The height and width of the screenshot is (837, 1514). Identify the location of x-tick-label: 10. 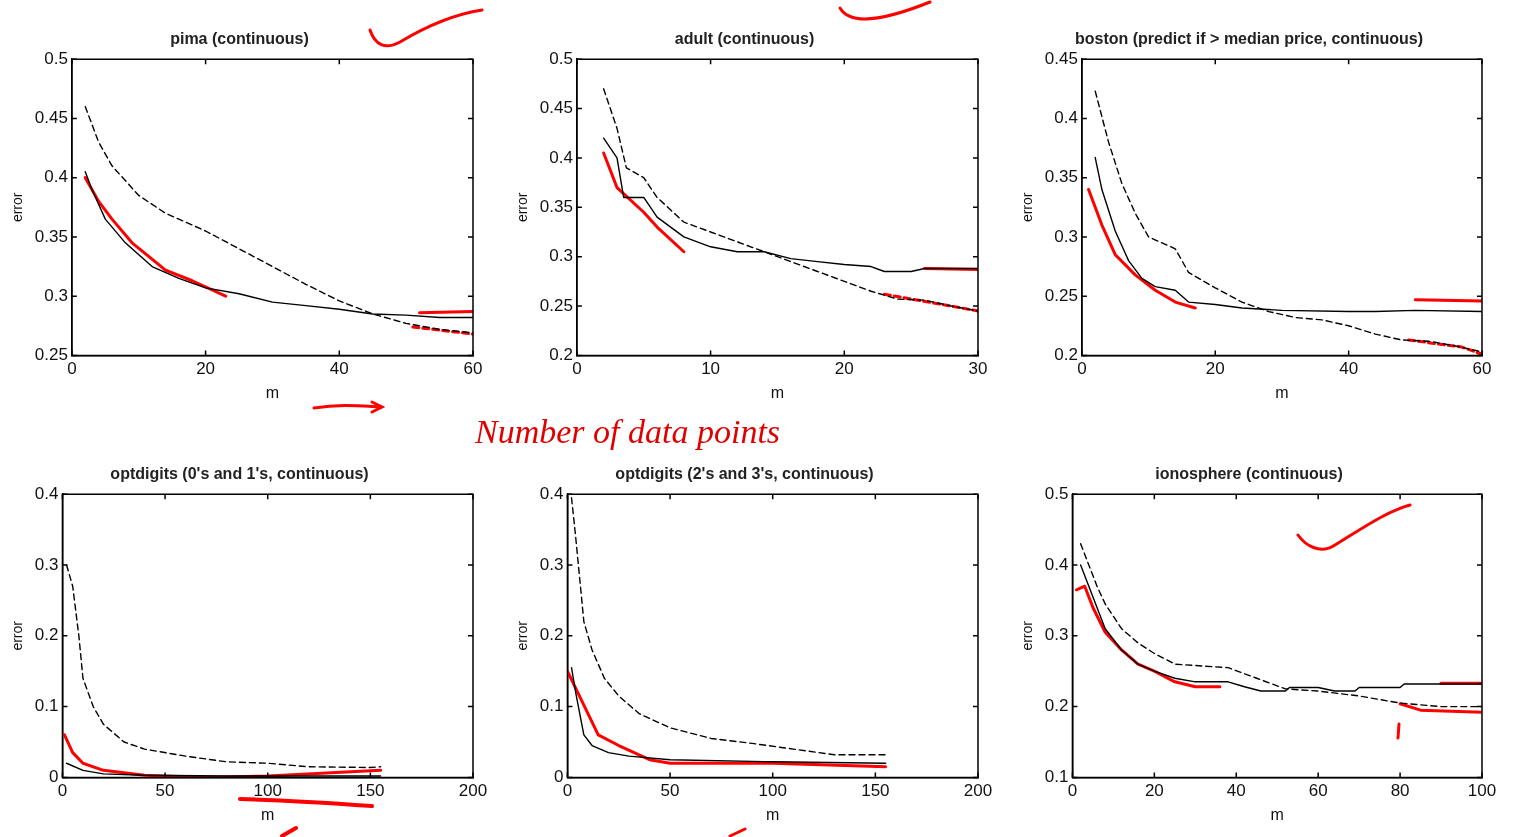
(711, 369).